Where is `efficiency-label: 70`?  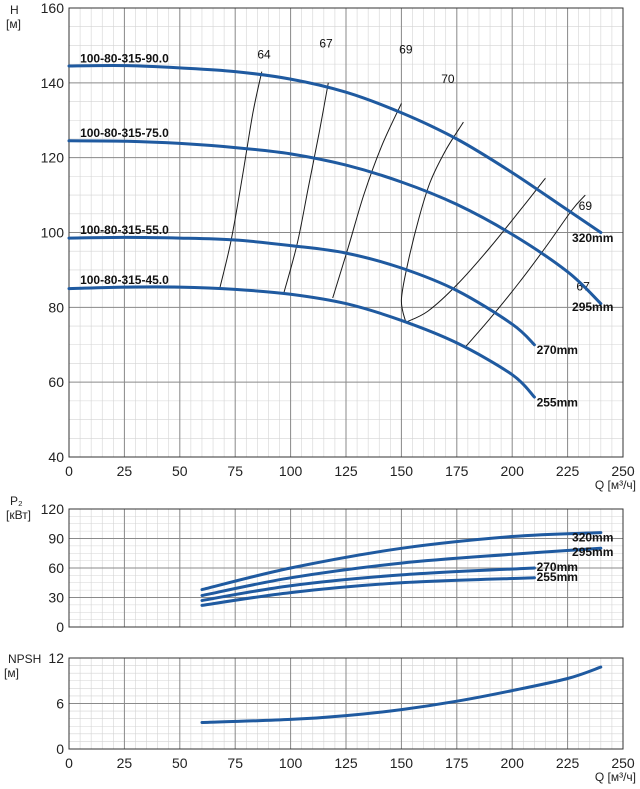 efficiency-label: 70 is located at coordinates (448, 79).